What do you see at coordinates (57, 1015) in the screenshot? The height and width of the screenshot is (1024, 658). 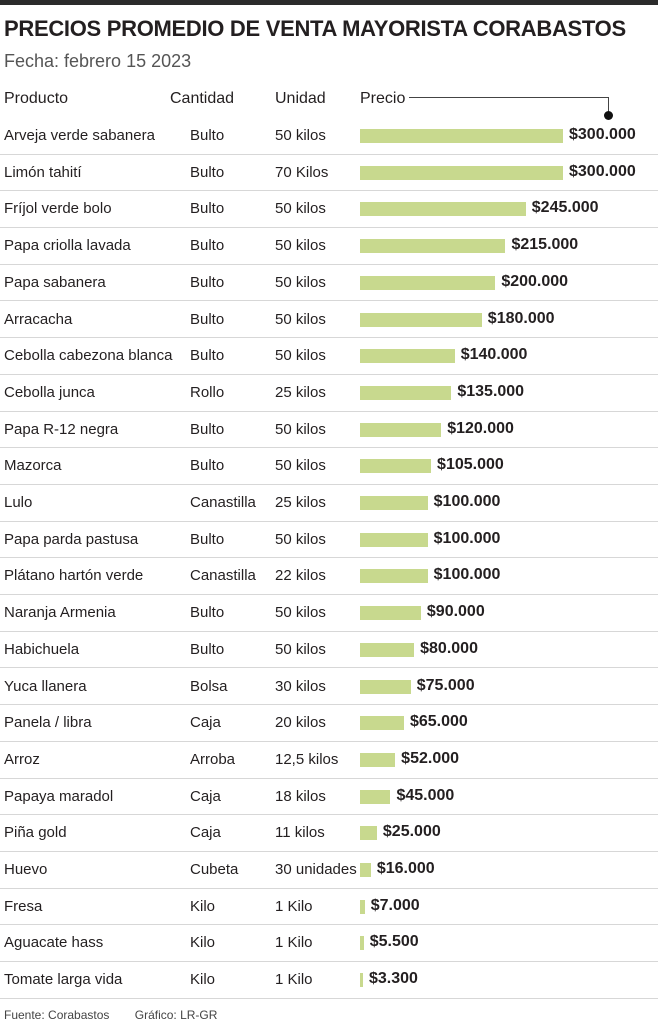 I see `source-note: Fuente: Corabastos` at bounding box center [57, 1015].